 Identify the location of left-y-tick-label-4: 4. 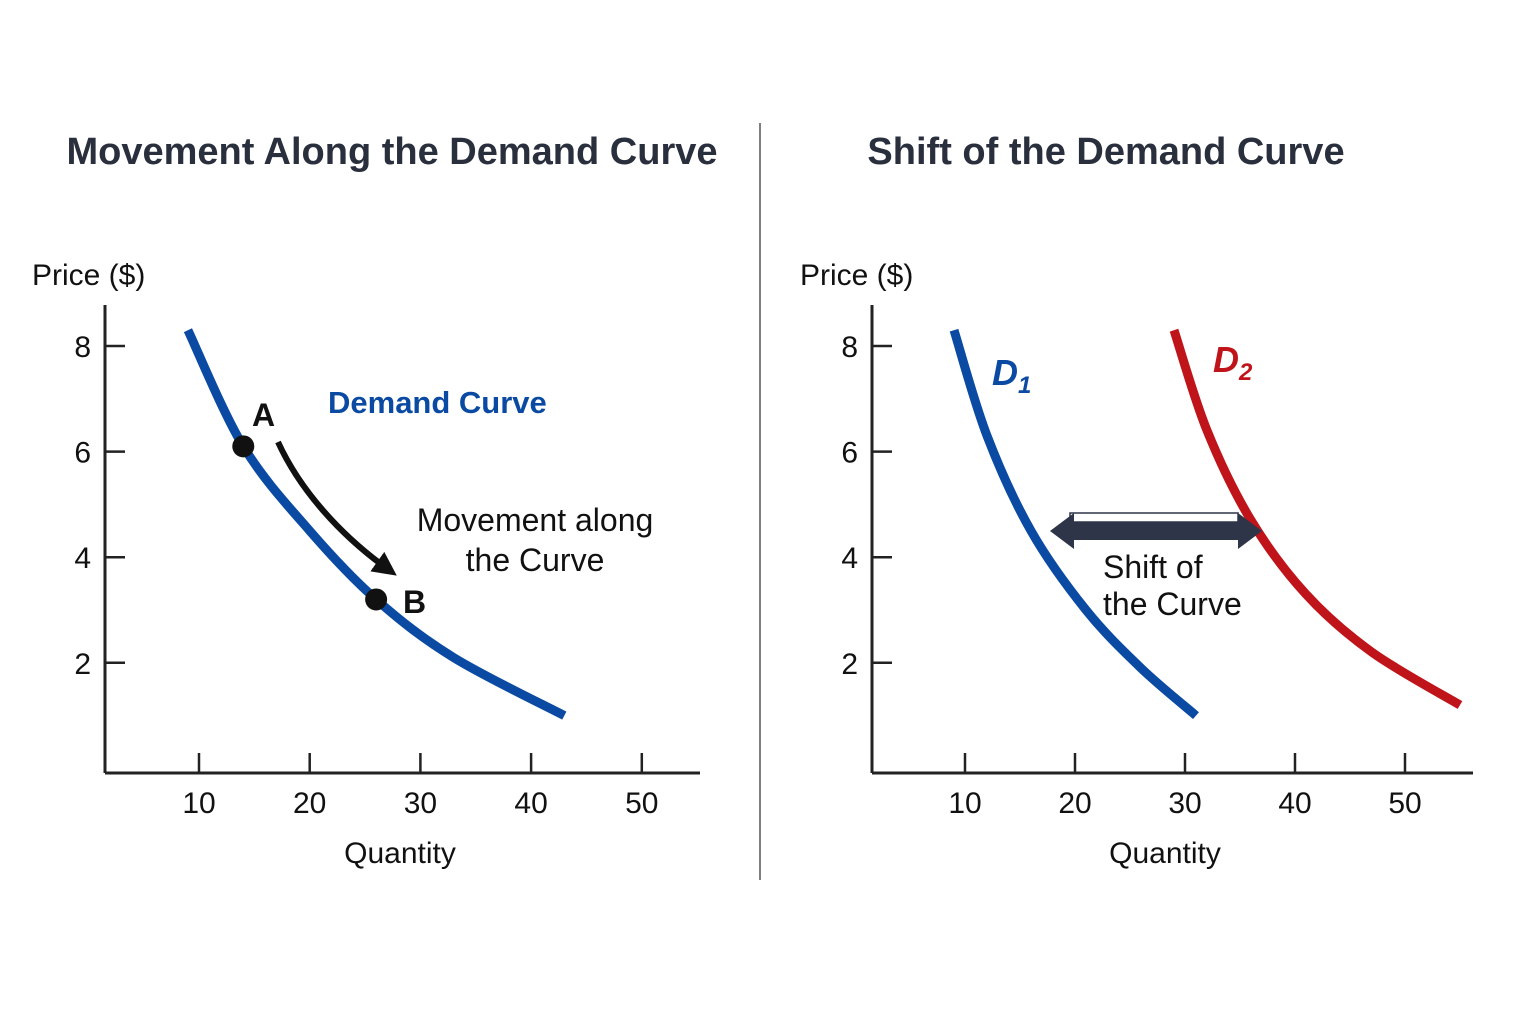
(82, 558).